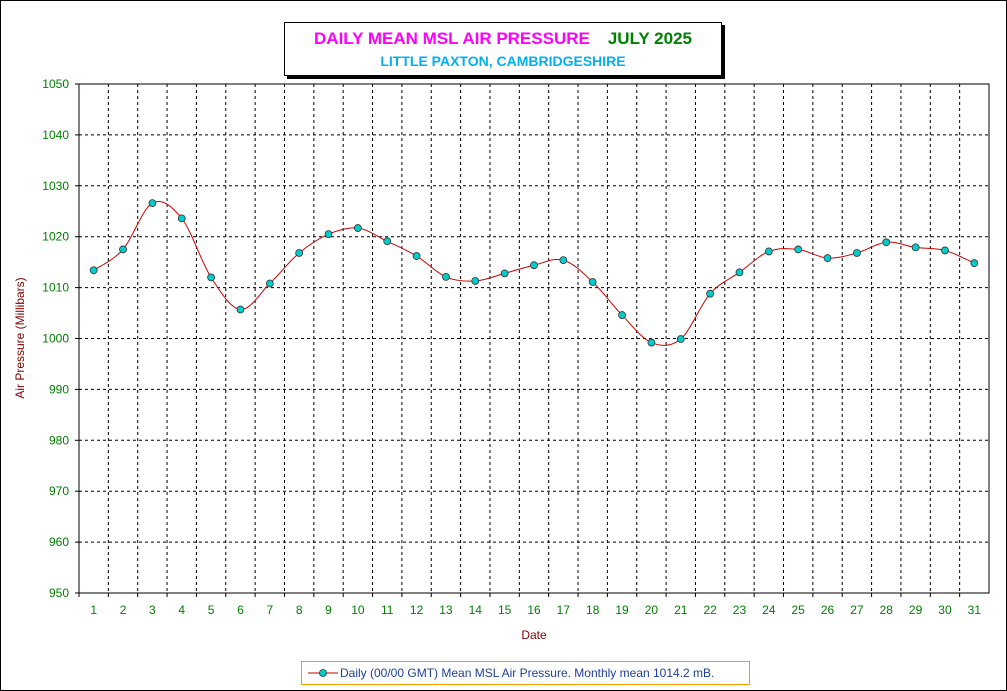  What do you see at coordinates (55, 288) in the screenshot?
I see `y-tick-label: 1010` at bounding box center [55, 288].